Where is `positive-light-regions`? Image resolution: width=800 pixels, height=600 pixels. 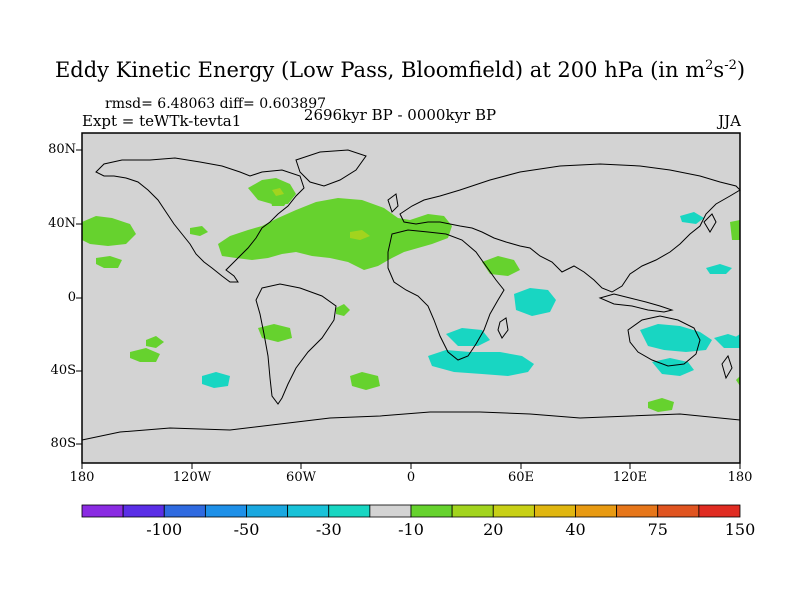 positive-light-regions is located at coordinates (321, 214).